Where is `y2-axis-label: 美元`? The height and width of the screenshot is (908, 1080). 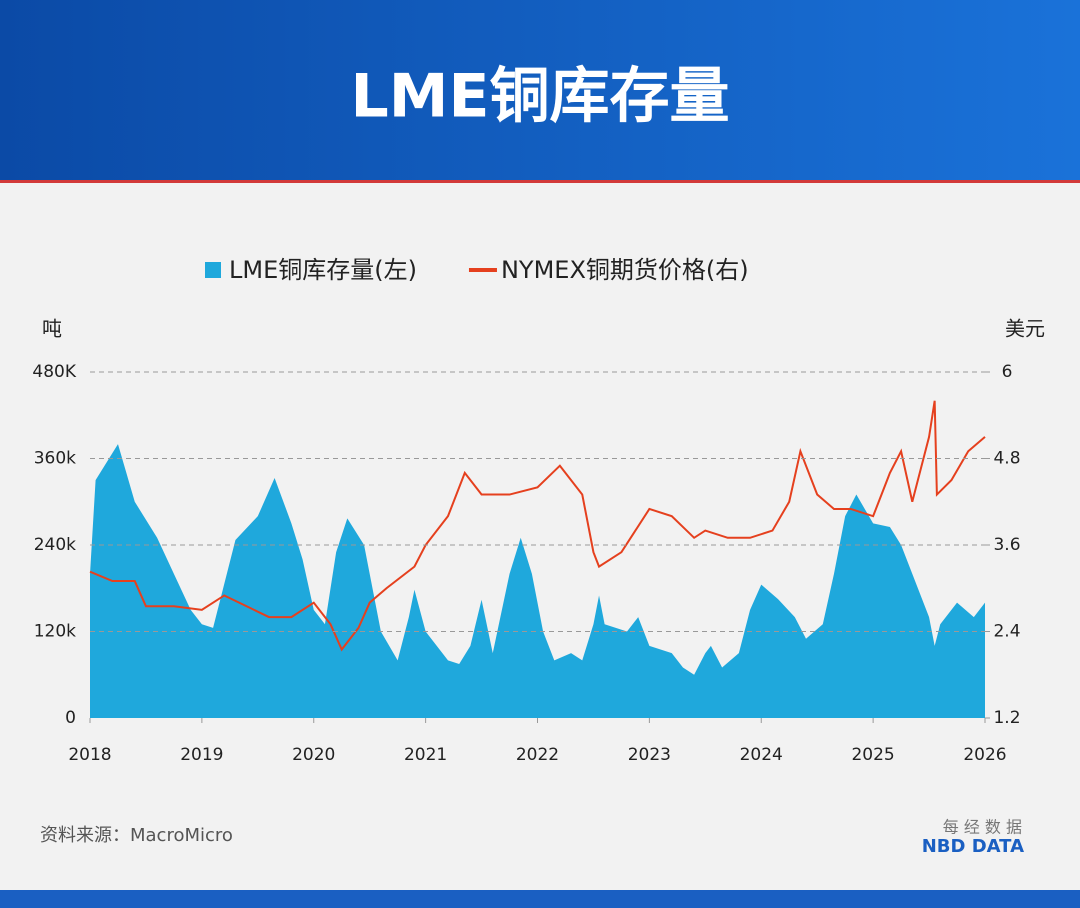
y2-axis-label: 美元 is located at coordinates (1025, 329).